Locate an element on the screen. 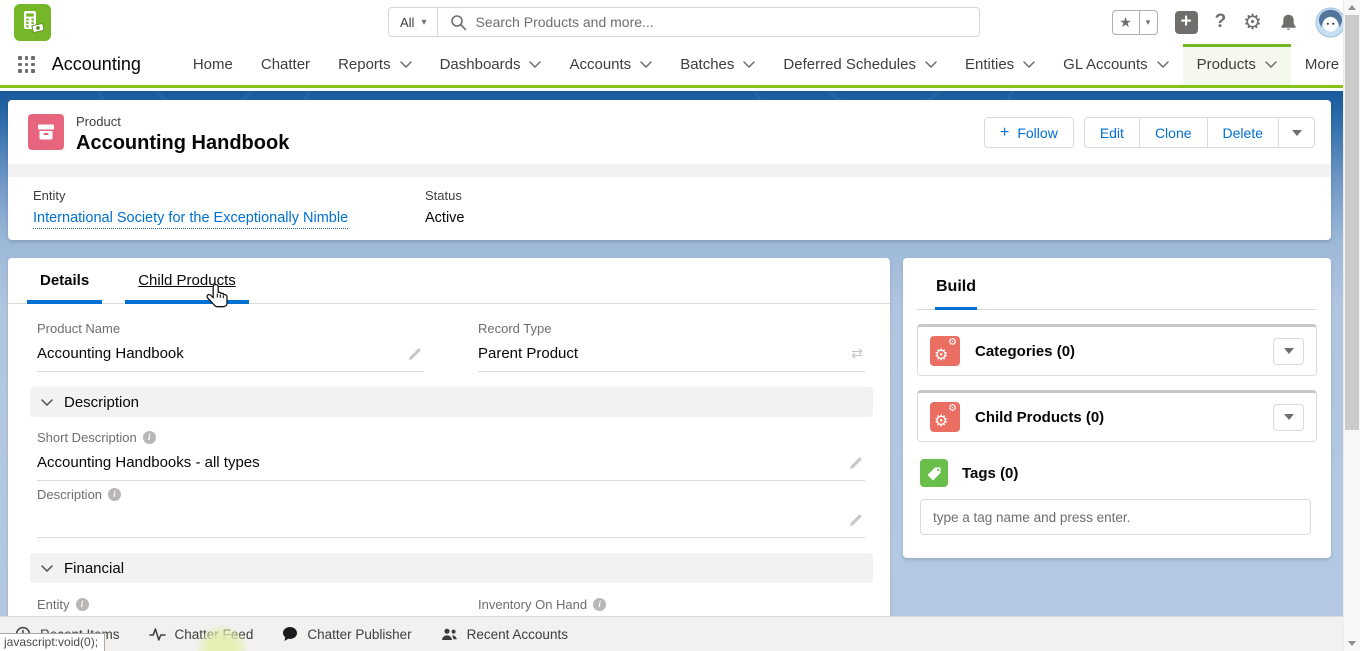 This screenshot has width=1360, height=651. app-name: Accounting is located at coordinates (96, 64).